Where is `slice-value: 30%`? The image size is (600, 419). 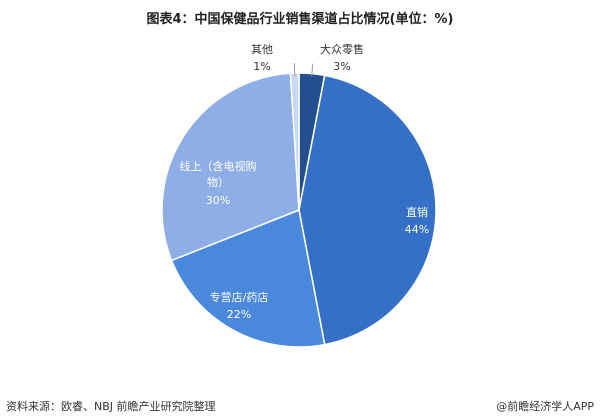
slice-value: 30% is located at coordinates (218, 200).